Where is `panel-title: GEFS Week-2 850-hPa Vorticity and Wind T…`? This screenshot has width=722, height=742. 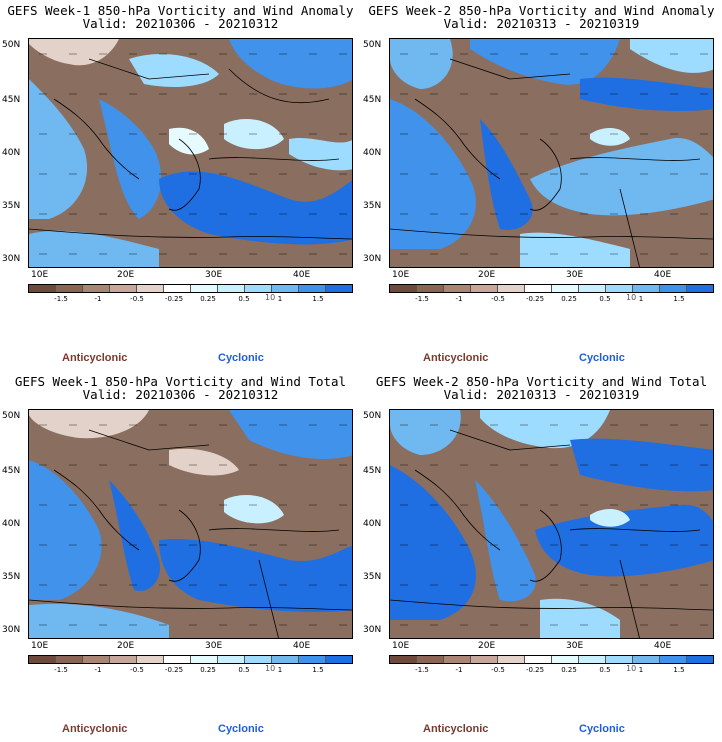
panel-title: GEFS Week-2 850-hPa Vorticity and Wind T… is located at coordinates (541, 381).